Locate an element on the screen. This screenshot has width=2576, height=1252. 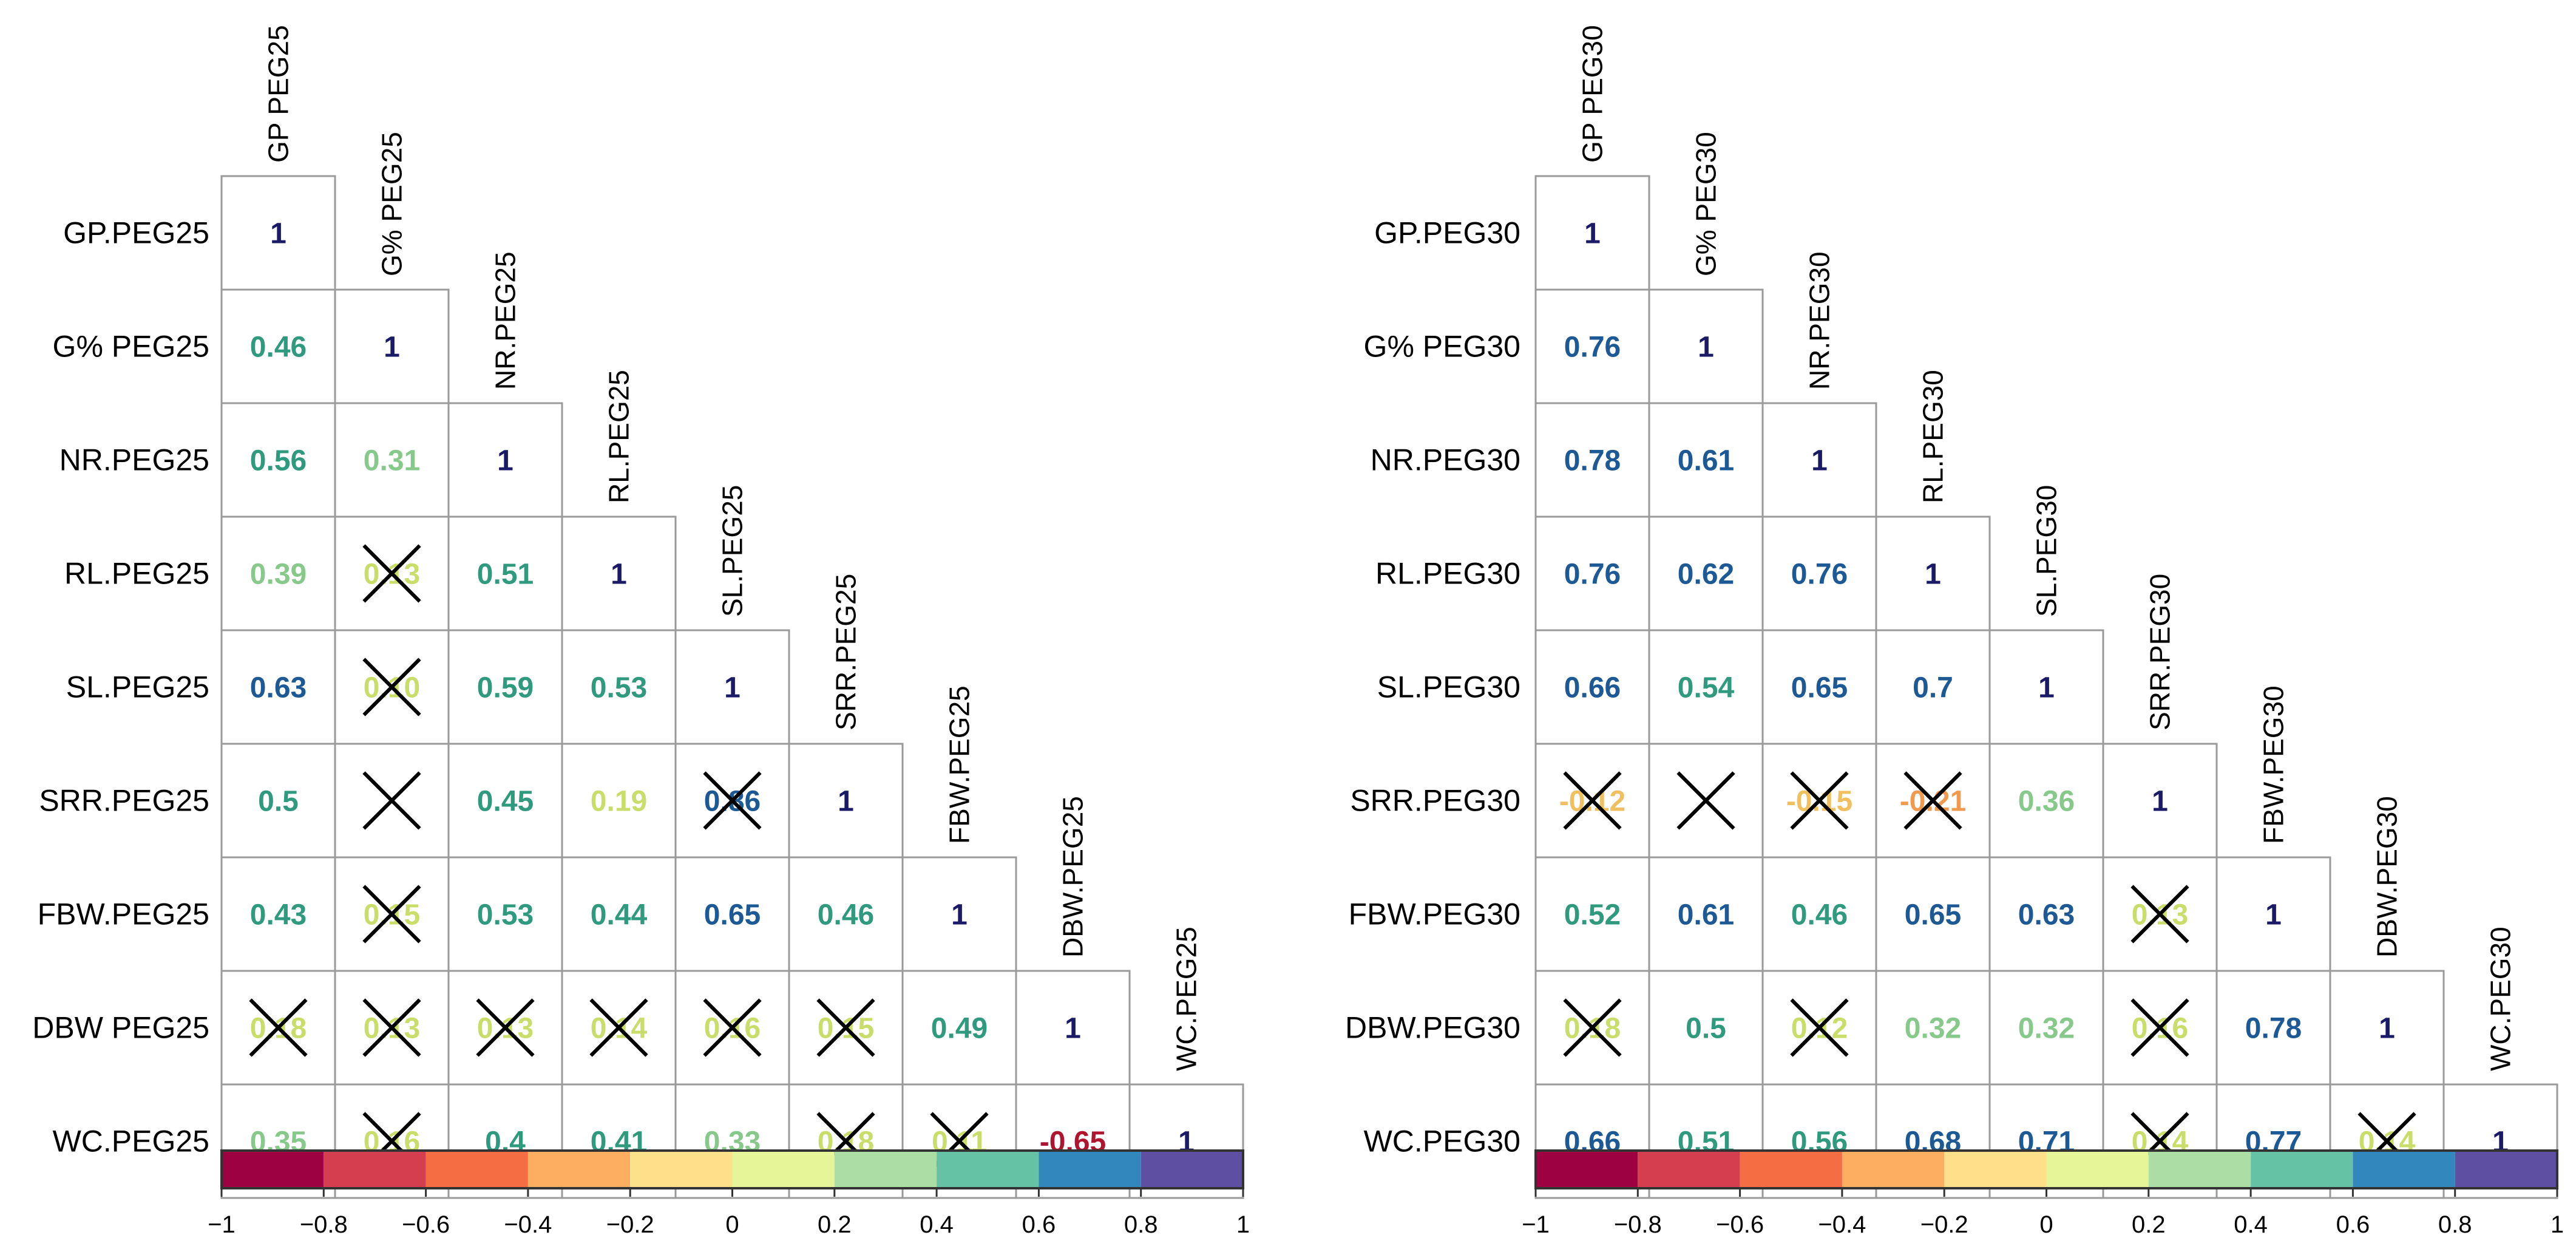
cell-value-label: 0.53 is located at coordinates (505, 915).